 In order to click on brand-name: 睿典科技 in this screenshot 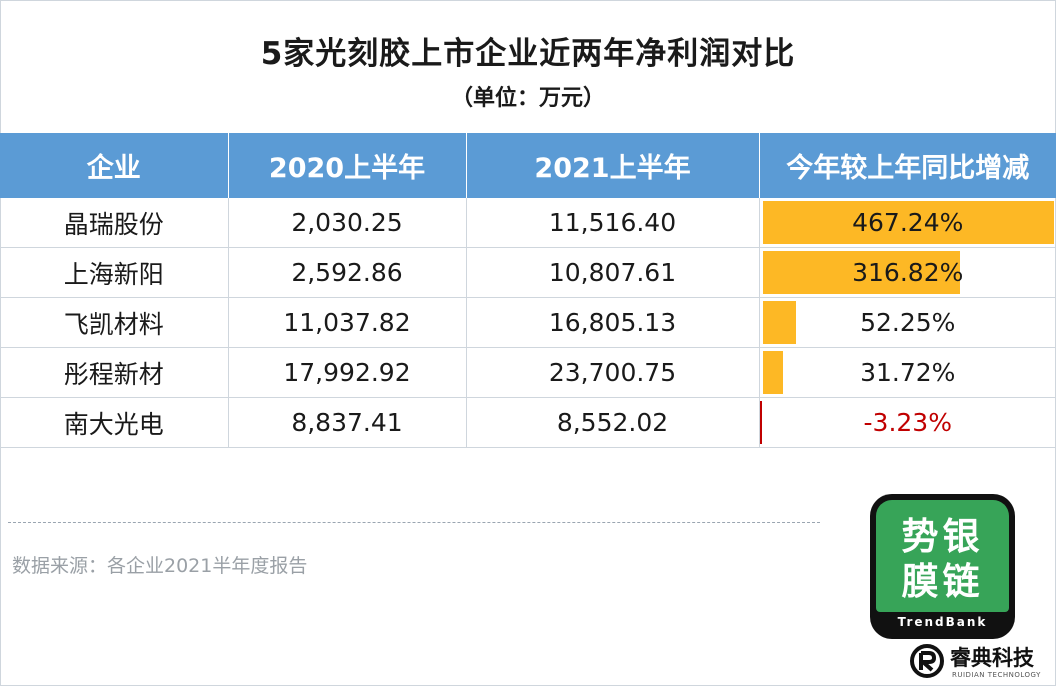, I will do `click(992, 658)`.